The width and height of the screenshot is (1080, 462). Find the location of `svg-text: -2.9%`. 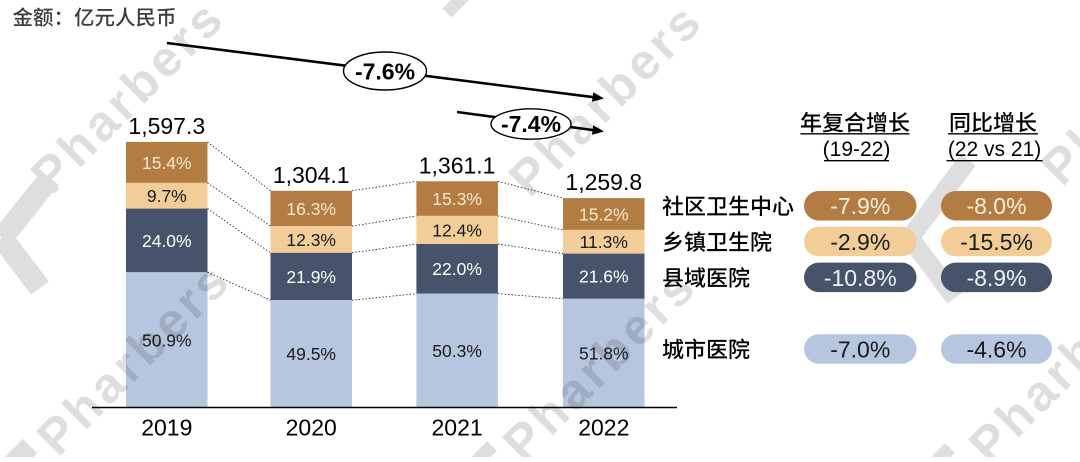

svg-text: -2.9% is located at coordinates (860, 242).